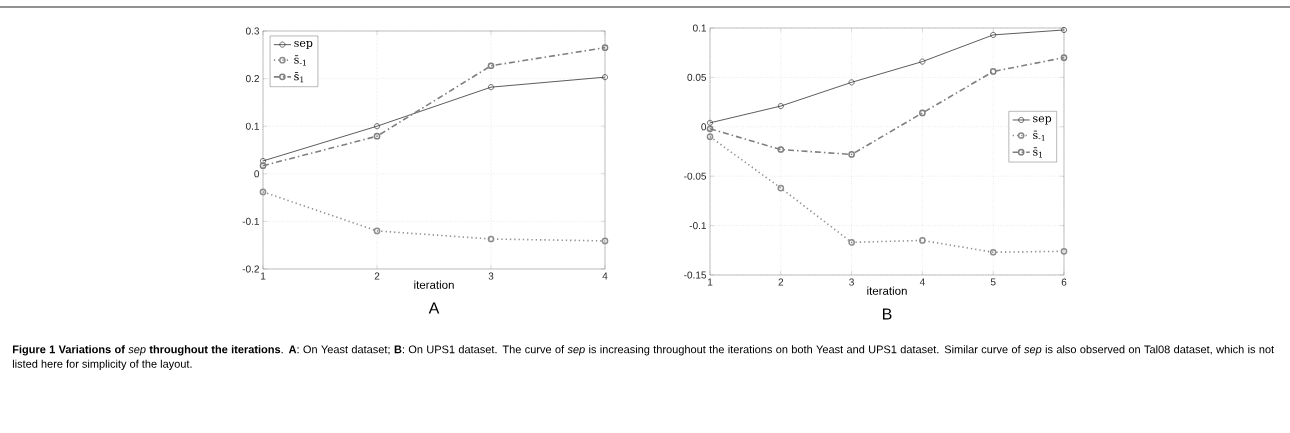 This screenshot has width=1290, height=433. I want to click on text: B, so click(887, 314).